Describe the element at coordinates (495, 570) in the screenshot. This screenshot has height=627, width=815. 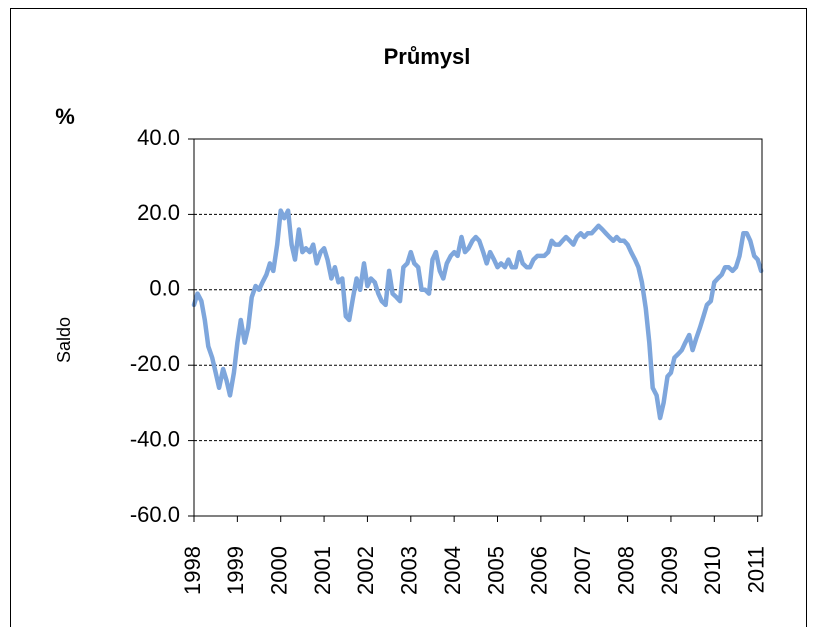
I see `x-tick-label: 2005` at that location.